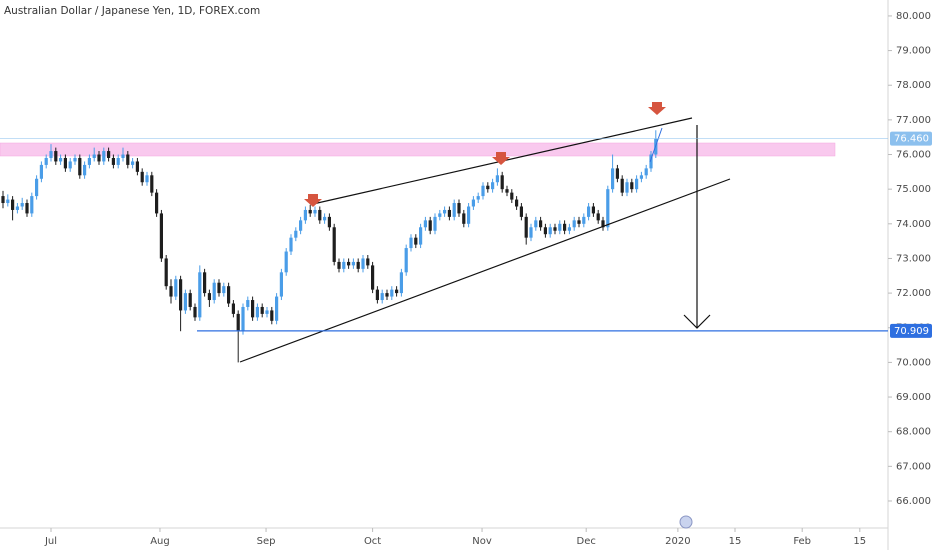  What do you see at coordinates (482, 541) in the screenshot?
I see `x-tick-label: Nov` at bounding box center [482, 541].